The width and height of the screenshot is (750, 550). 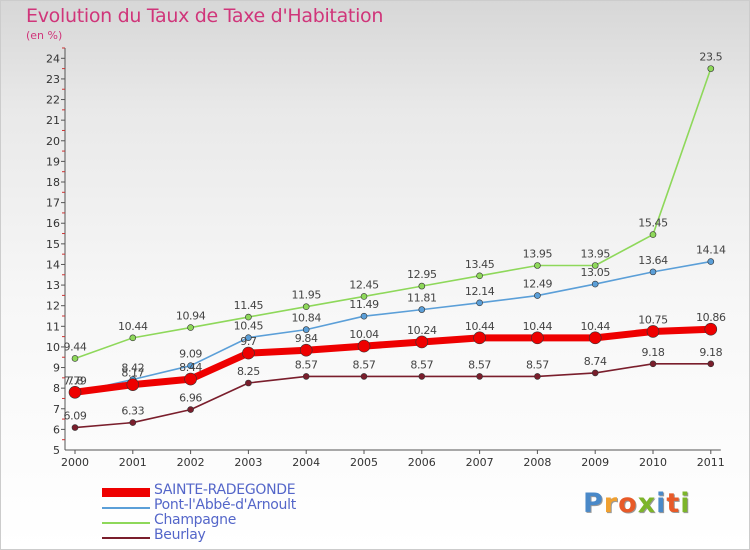 What do you see at coordinates (393, 396) in the screenshot?
I see `series-line-beurlay` at bounding box center [393, 396].